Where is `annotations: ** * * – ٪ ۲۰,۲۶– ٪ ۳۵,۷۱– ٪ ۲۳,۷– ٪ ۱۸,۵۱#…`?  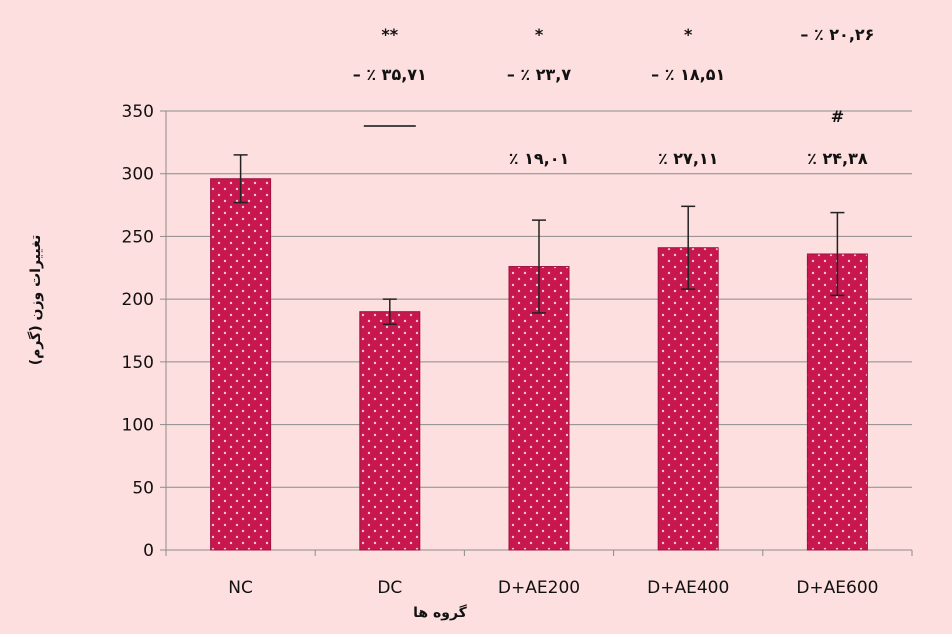
annotations: ** * * – ٪ ۲۰,۲۶– ٪ ۳۵,۷۱– ٪ ۲۳,۷– ٪ ۱۸,۵۱#… is located at coordinates (614, 96).